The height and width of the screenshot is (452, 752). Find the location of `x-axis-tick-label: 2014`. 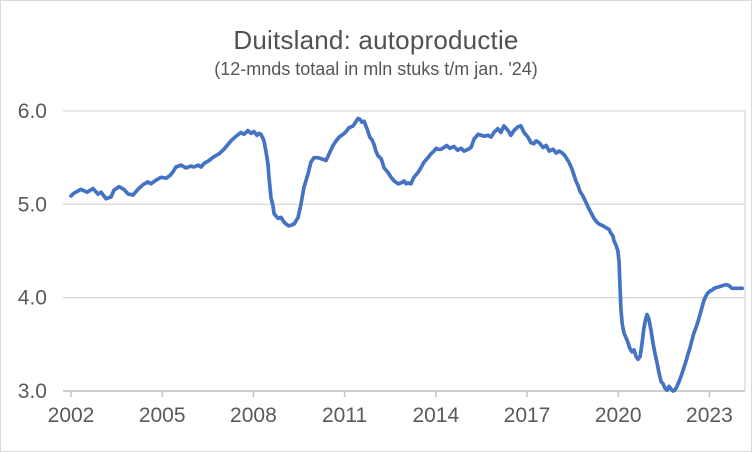

x-axis-tick-label: 2014 is located at coordinates (435, 415).